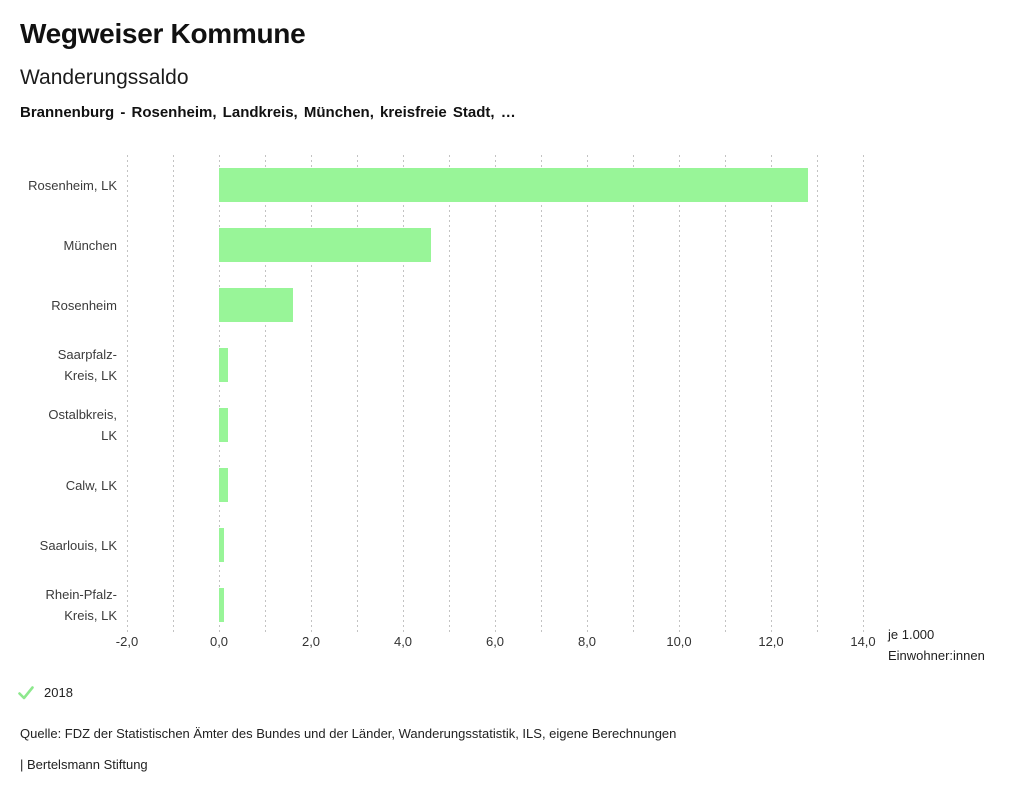  I want to click on category-label: Rhein-Pfalz- Kreis, LK, so click(81, 605).